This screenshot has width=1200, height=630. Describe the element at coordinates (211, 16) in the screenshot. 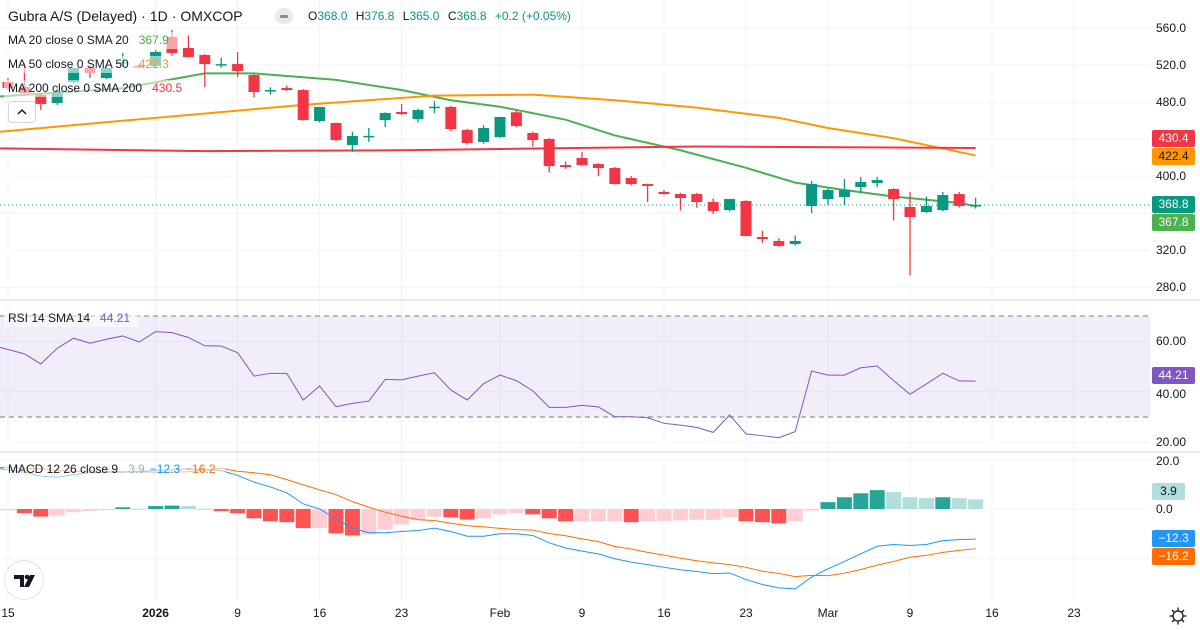

I see `exchange: OMXCOP` at that location.